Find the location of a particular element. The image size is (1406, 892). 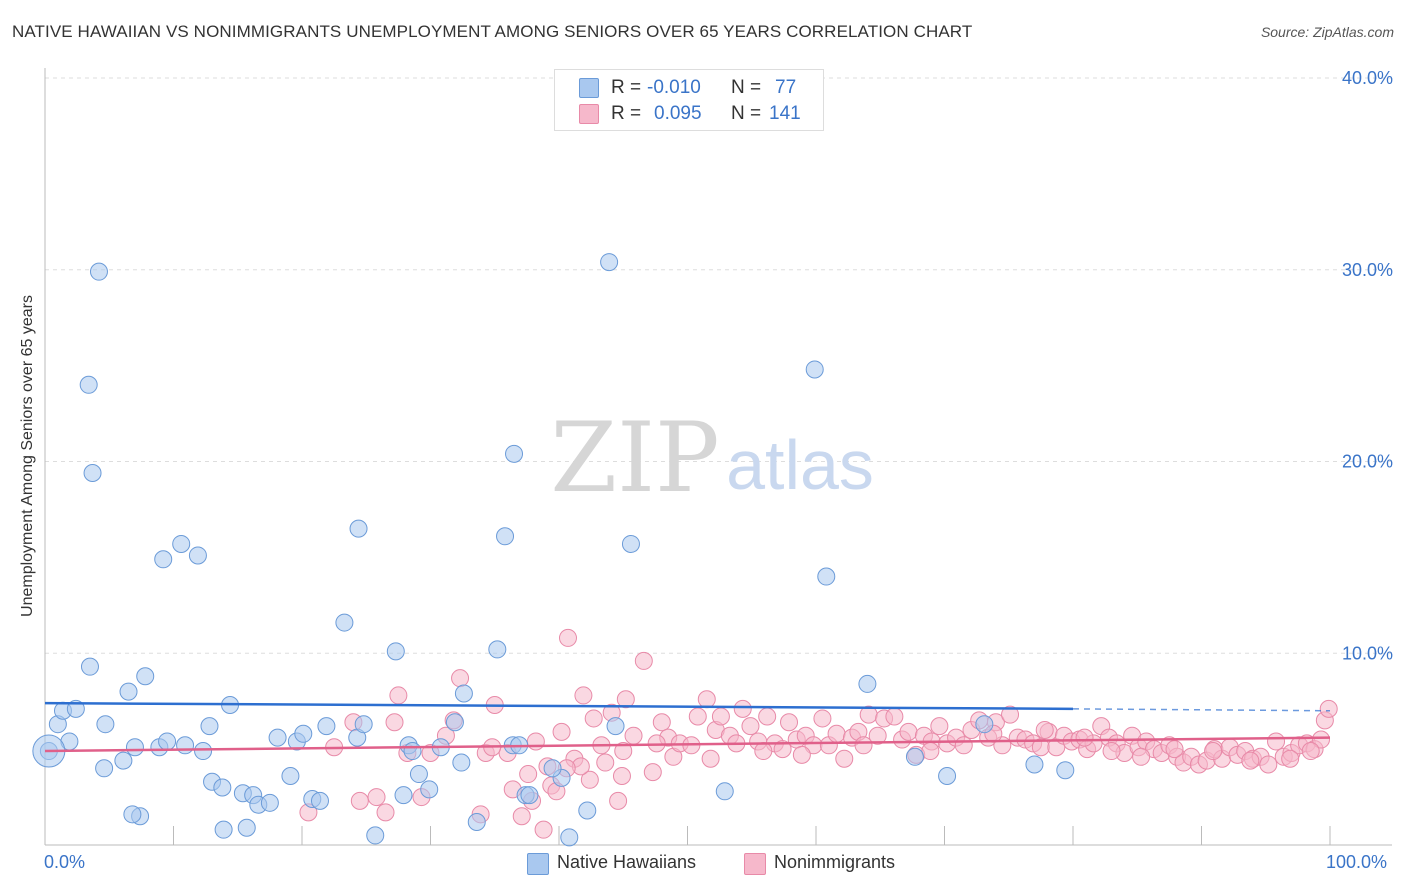

legend-n-value: 141 is located at coordinates (785, 113).